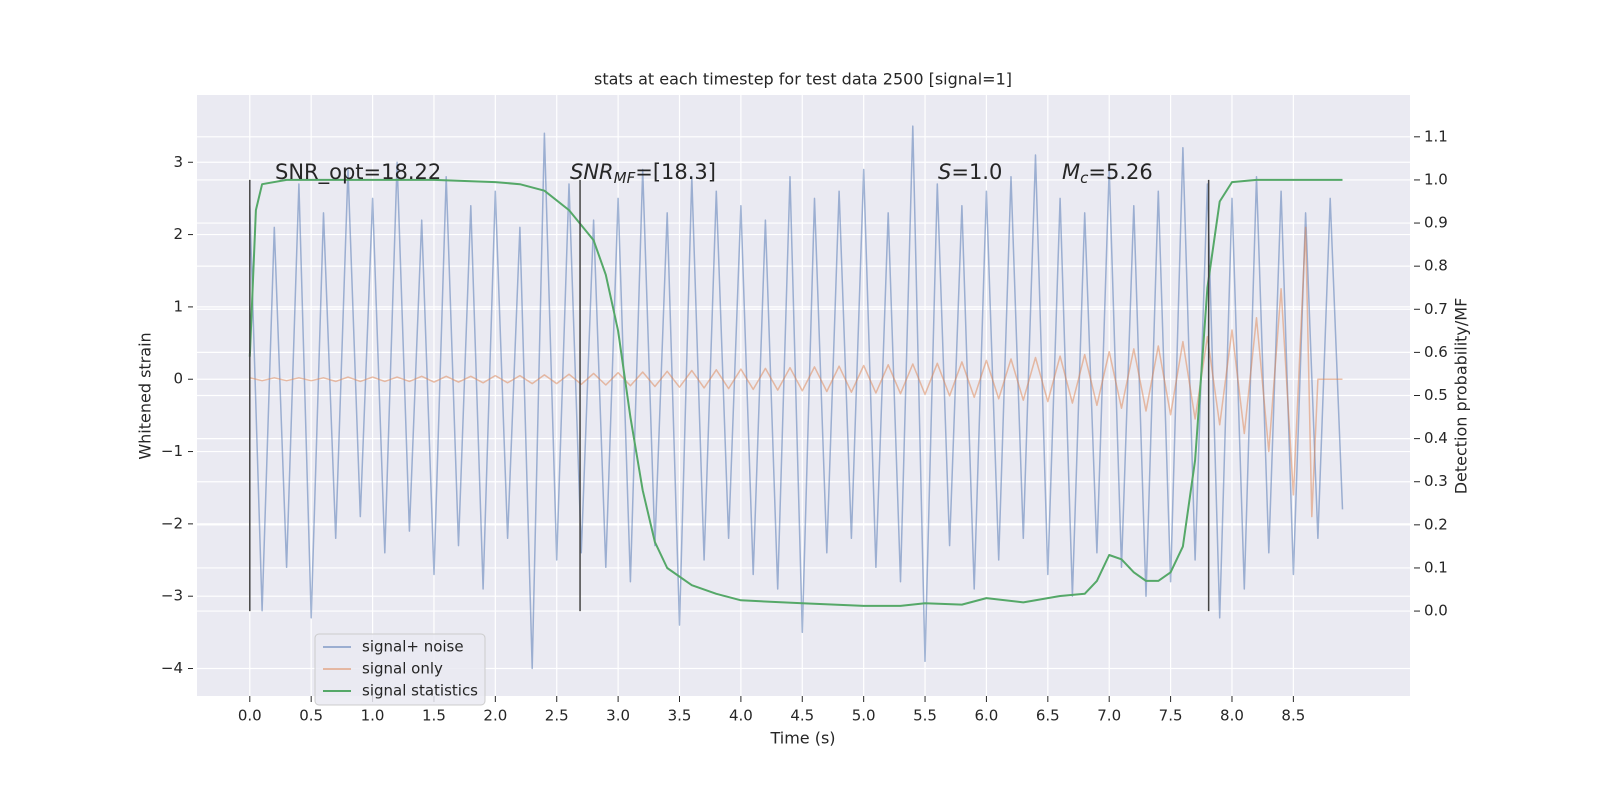 The height and width of the screenshot is (800, 1600). I want to click on annotation: S=1.0, so click(970, 172).